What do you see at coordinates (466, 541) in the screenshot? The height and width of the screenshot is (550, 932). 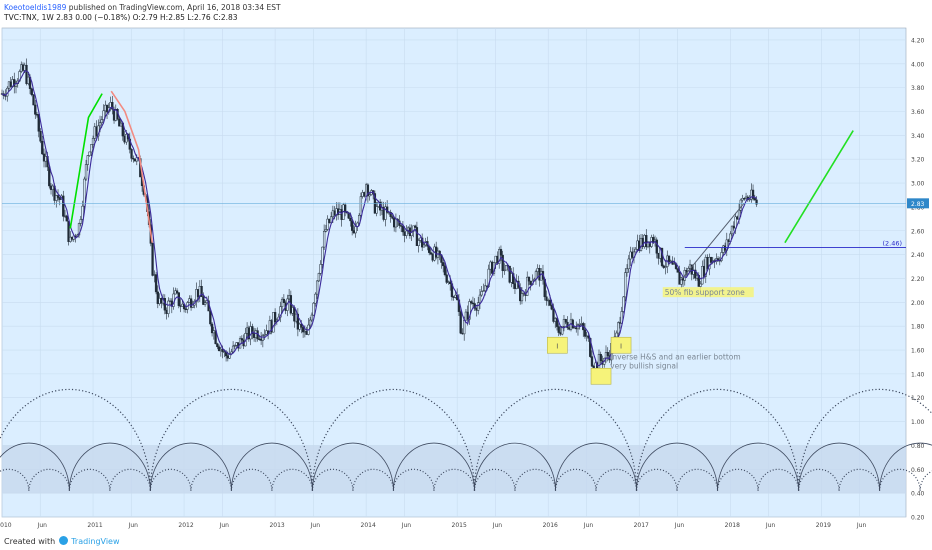 I see `footer-bar: Created with TradingView` at bounding box center [466, 541].